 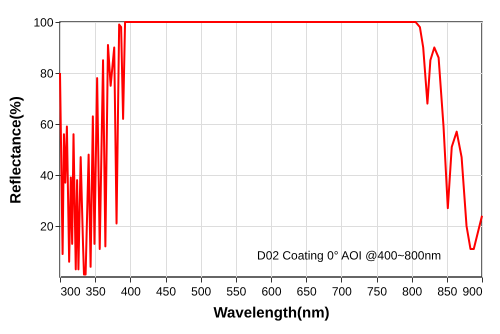 I want to click on x-tick-label: 300, so click(x=70, y=291).